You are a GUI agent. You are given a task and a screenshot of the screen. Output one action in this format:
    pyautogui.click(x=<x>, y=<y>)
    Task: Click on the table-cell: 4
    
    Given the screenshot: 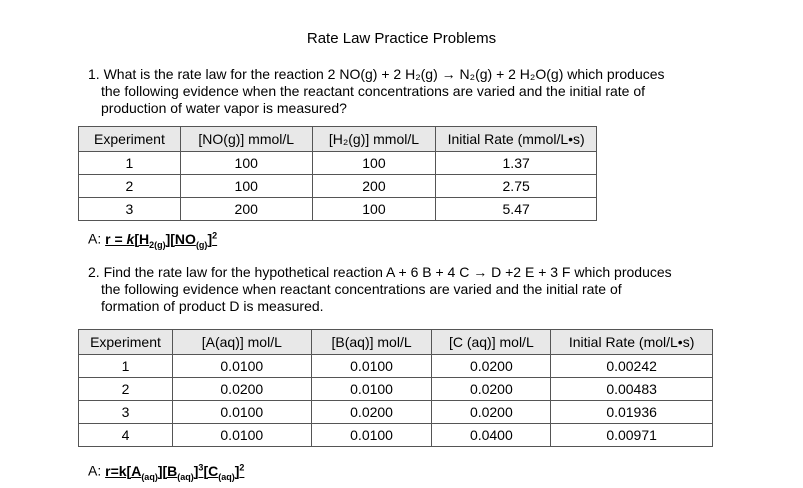 What is the action you would take?
    pyautogui.click(x=125, y=435)
    